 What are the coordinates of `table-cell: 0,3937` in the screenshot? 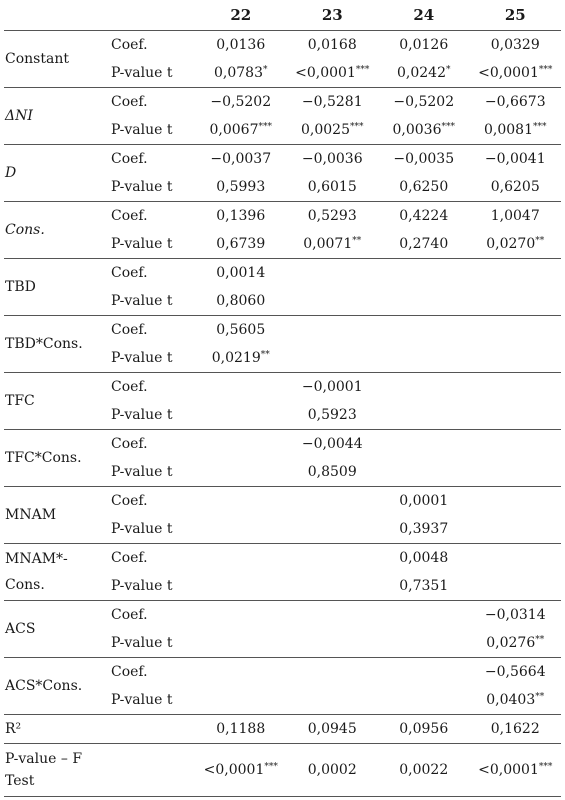 It's located at (424, 529).